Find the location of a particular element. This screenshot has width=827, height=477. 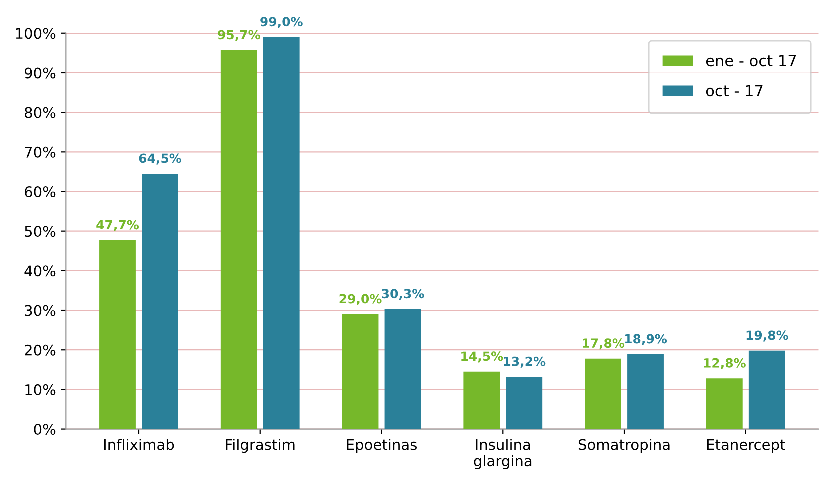

y-tick-label: 10% is located at coordinates (41, 390).